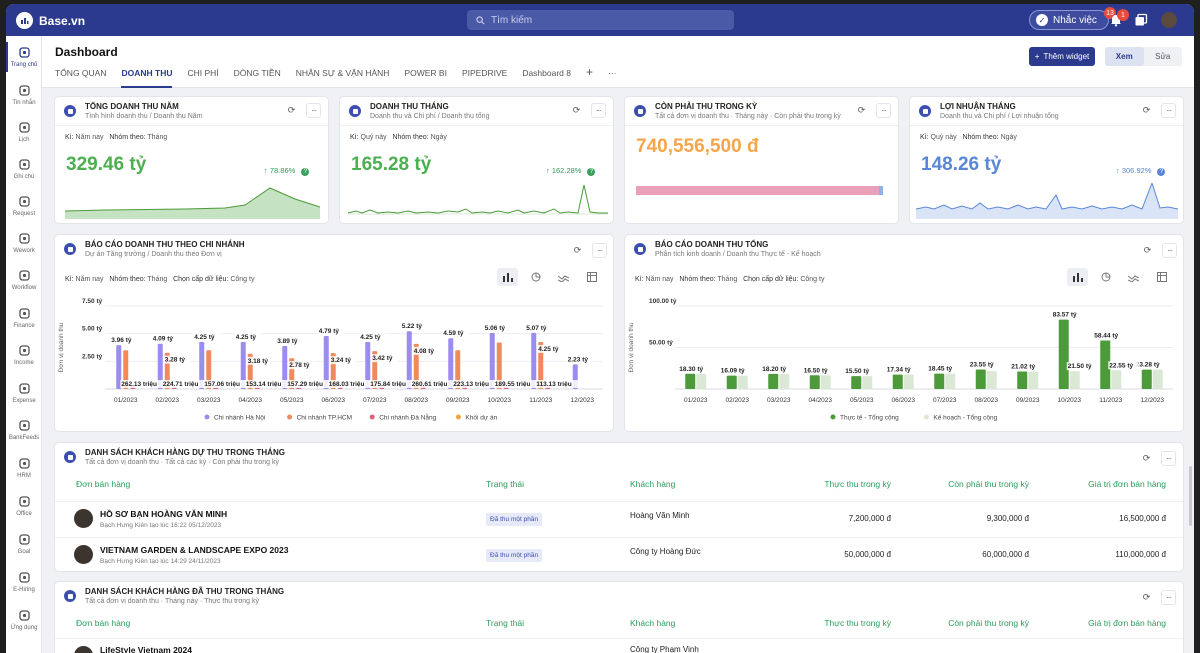  Describe the element at coordinates (600, 20) in the screenshot. I see `search-input: Tìm kiếm` at that location.